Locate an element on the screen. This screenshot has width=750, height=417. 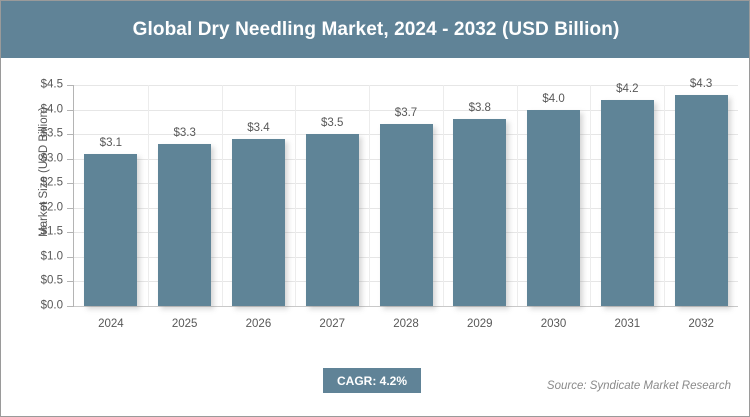
source-note: Source: Syndicate Market Research is located at coordinates (638, 386).